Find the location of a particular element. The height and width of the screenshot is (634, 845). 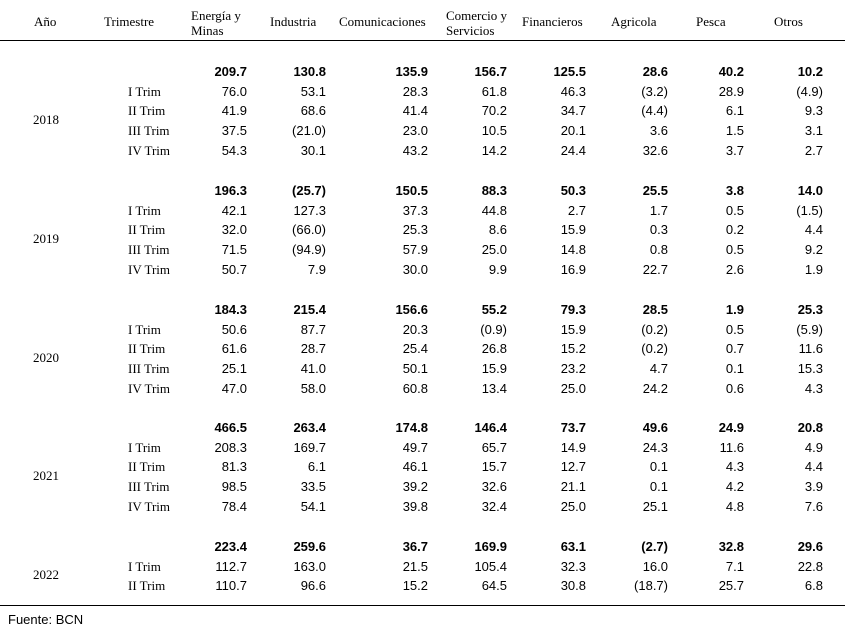

header-rule is located at coordinates (422, 40).